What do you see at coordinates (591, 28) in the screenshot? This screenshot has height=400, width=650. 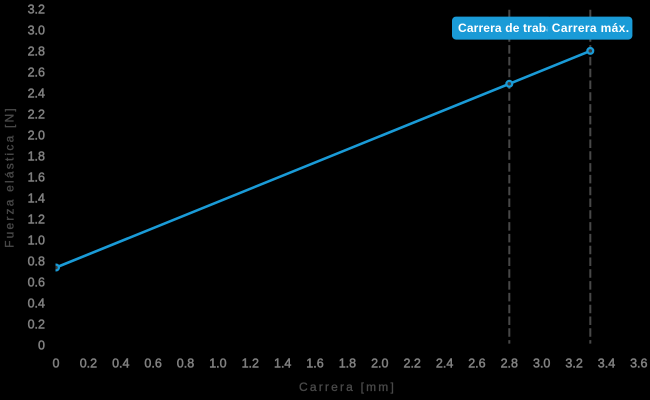 I see `svg-text: Carrera máx.` at bounding box center [591, 28].